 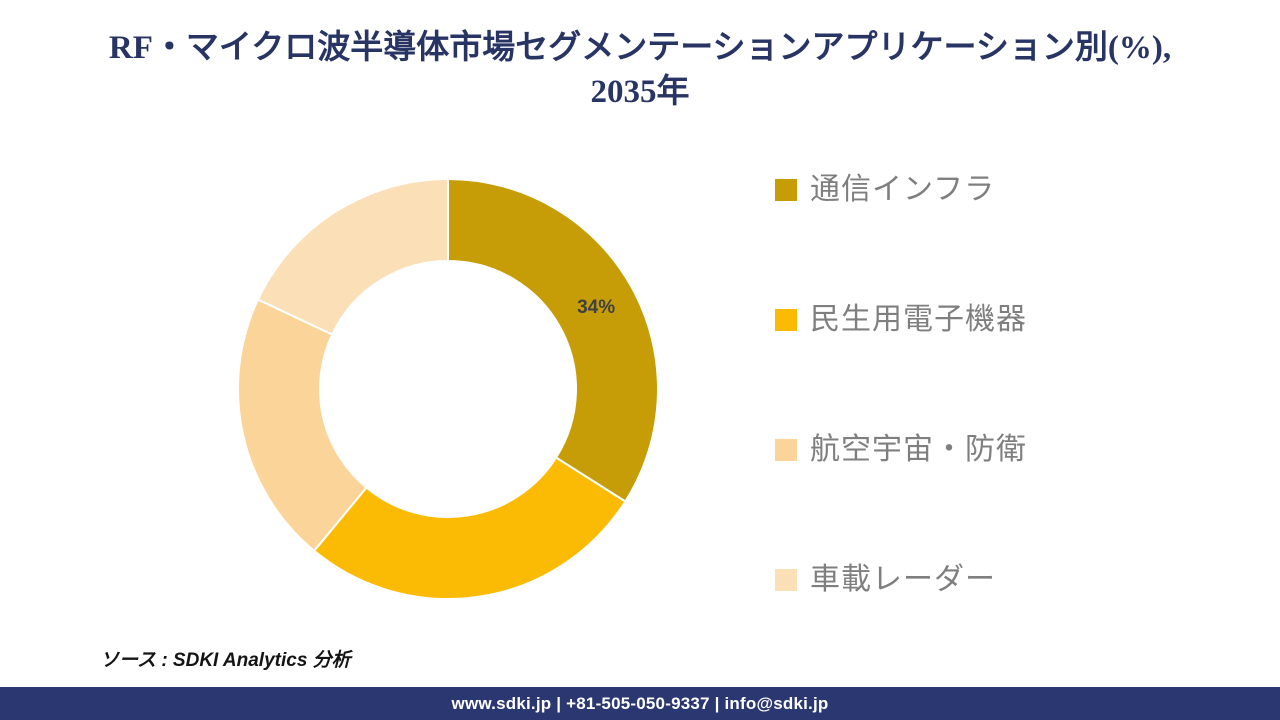 What do you see at coordinates (225, 660) in the screenshot?
I see `source-note: ソース : SDKI Analytics 分析` at bounding box center [225, 660].